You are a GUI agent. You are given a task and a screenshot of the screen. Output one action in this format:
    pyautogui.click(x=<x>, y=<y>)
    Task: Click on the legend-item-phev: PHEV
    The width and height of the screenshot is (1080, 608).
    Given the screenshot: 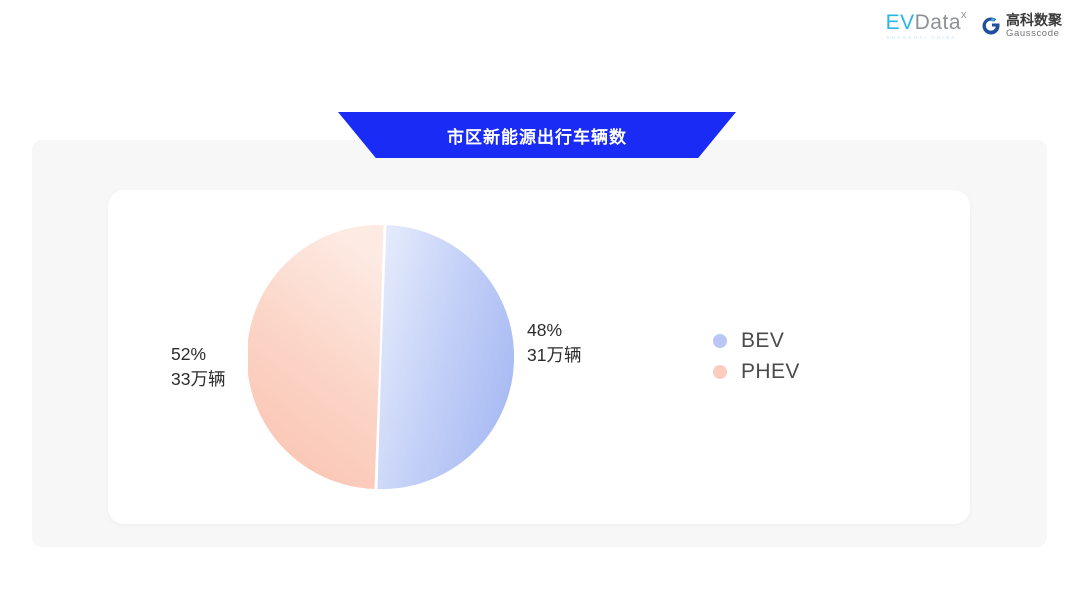 What is the action you would take?
    pyautogui.click(x=756, y=371)
    